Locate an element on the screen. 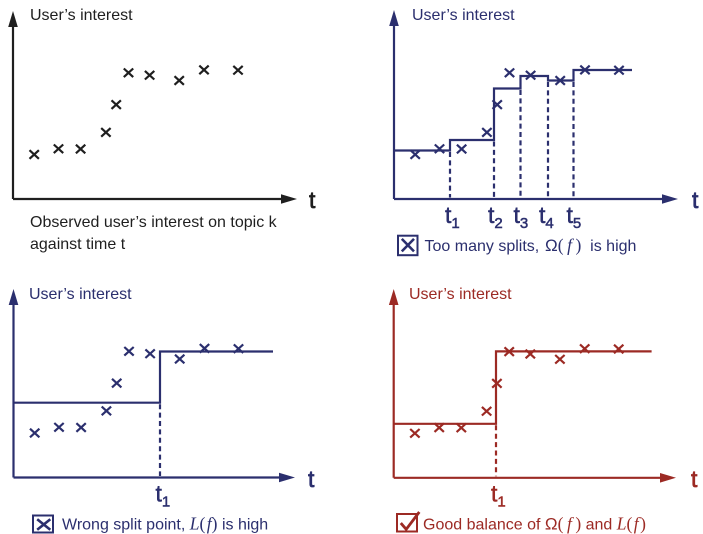 The height and width of the screenshot is (534, 703). svg-text:Good balance of Ω( f ) and L(: Good balance of Ω( f ) and L( f ) is located at coordinates (534, 524).